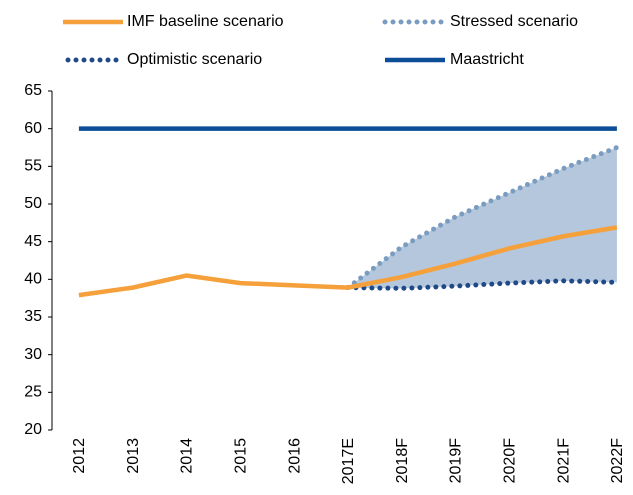  I want to click on legend-label: IMF baseline scenario, so click(205, 21).